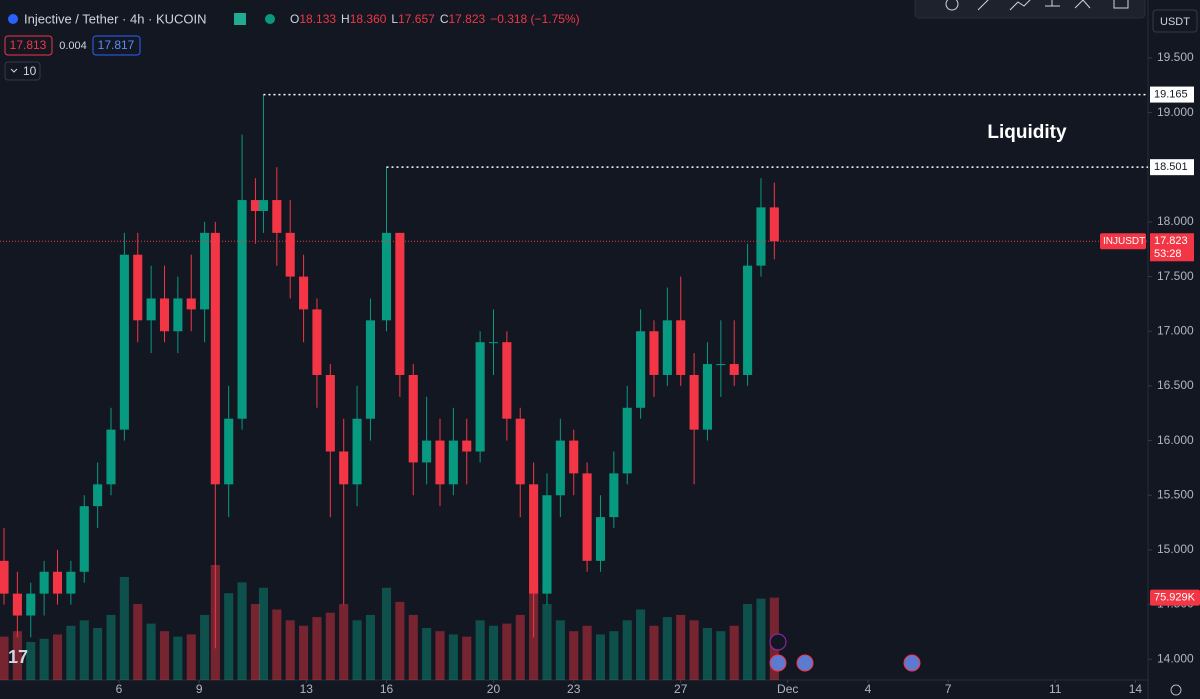 This screenshot has height=699, width=1200. Describe the element at coordinates (115, 18) in the screenshot. I see `symbol-title: Injective / Tether · 4h · KUCOIN` at that location.